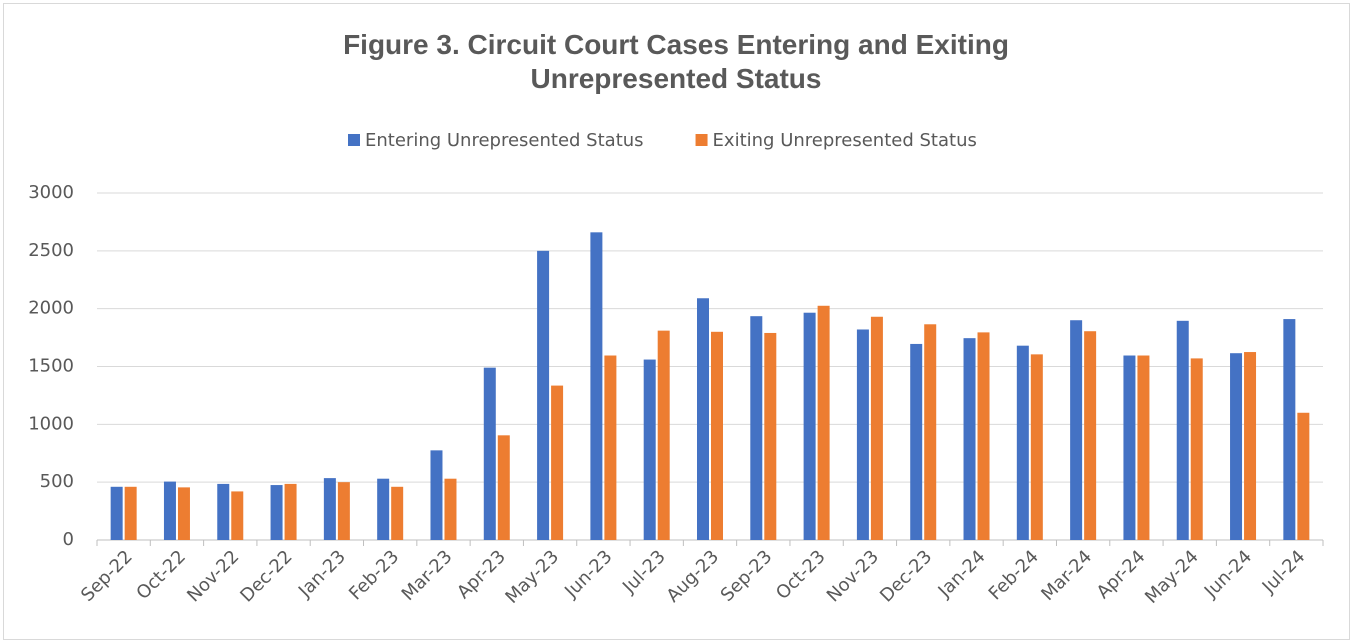 The height and width of the screenshot is (644, 1353). Describe the element at coordinates (51, 192) in the screenshot. I see `y-tick-label: 3000` at that location.